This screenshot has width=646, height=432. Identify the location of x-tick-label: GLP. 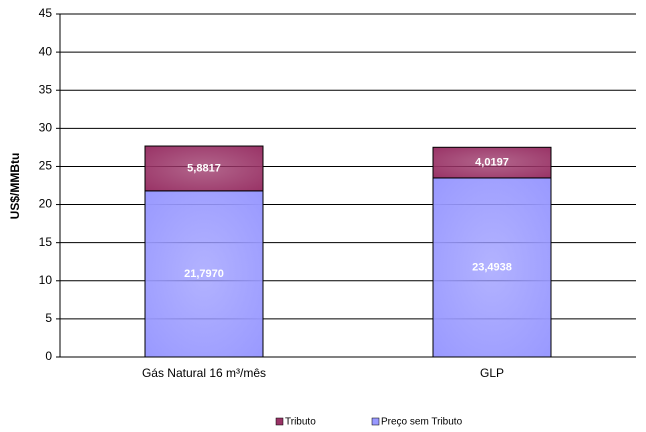
(492, 373).